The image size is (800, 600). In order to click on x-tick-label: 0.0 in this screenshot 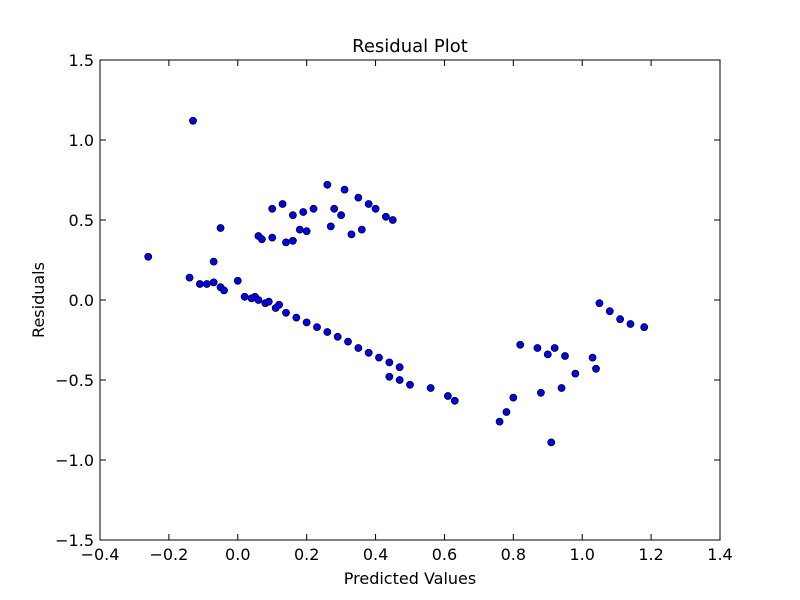, I will do `click(237, 554)`.